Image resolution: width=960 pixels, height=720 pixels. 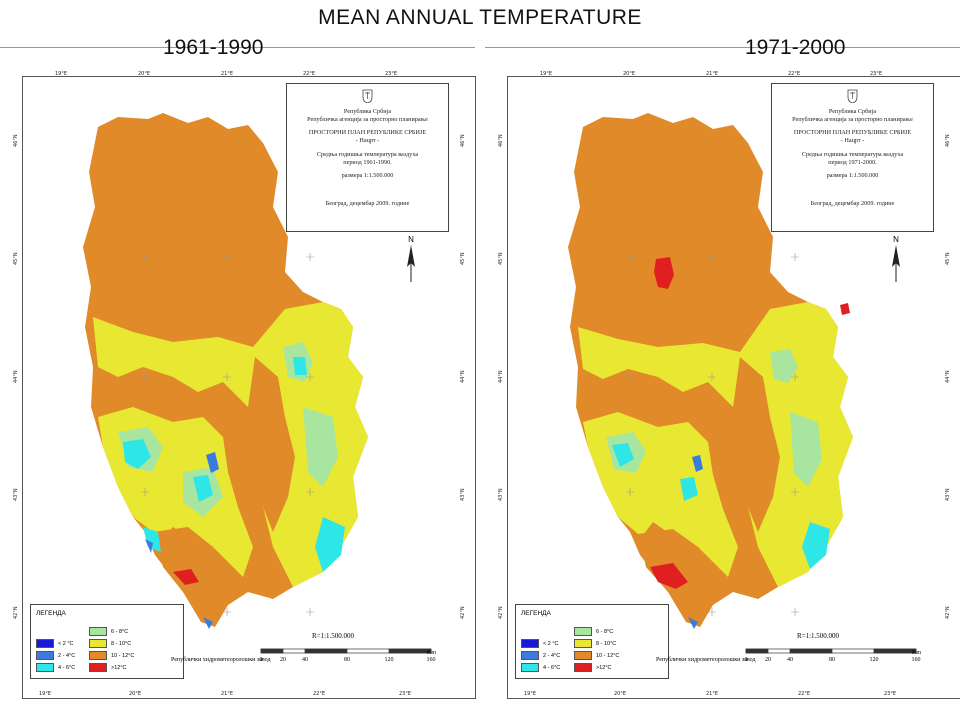 What do you see at coordinates (546, 74) in the screenshot?
I see `coord-top: 19°E` at bounding box center [546, 74].